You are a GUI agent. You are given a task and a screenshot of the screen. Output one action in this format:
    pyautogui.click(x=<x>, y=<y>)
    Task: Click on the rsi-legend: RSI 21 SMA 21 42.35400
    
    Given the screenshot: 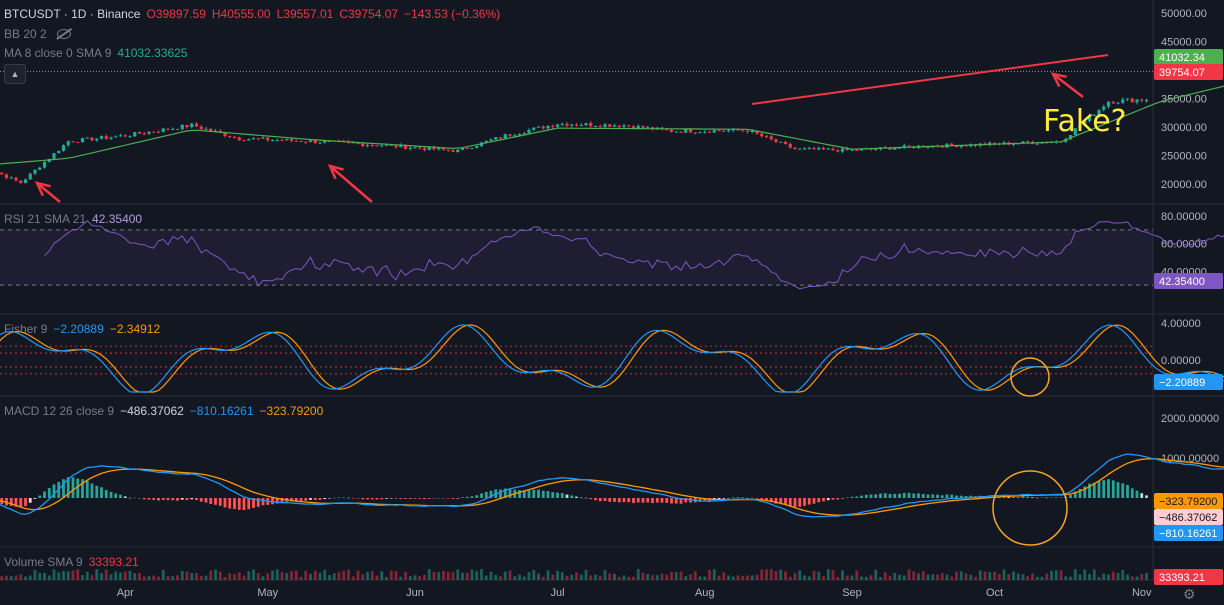 What is the action you would take?
    pyautogui.click(x=76, y=219)
    